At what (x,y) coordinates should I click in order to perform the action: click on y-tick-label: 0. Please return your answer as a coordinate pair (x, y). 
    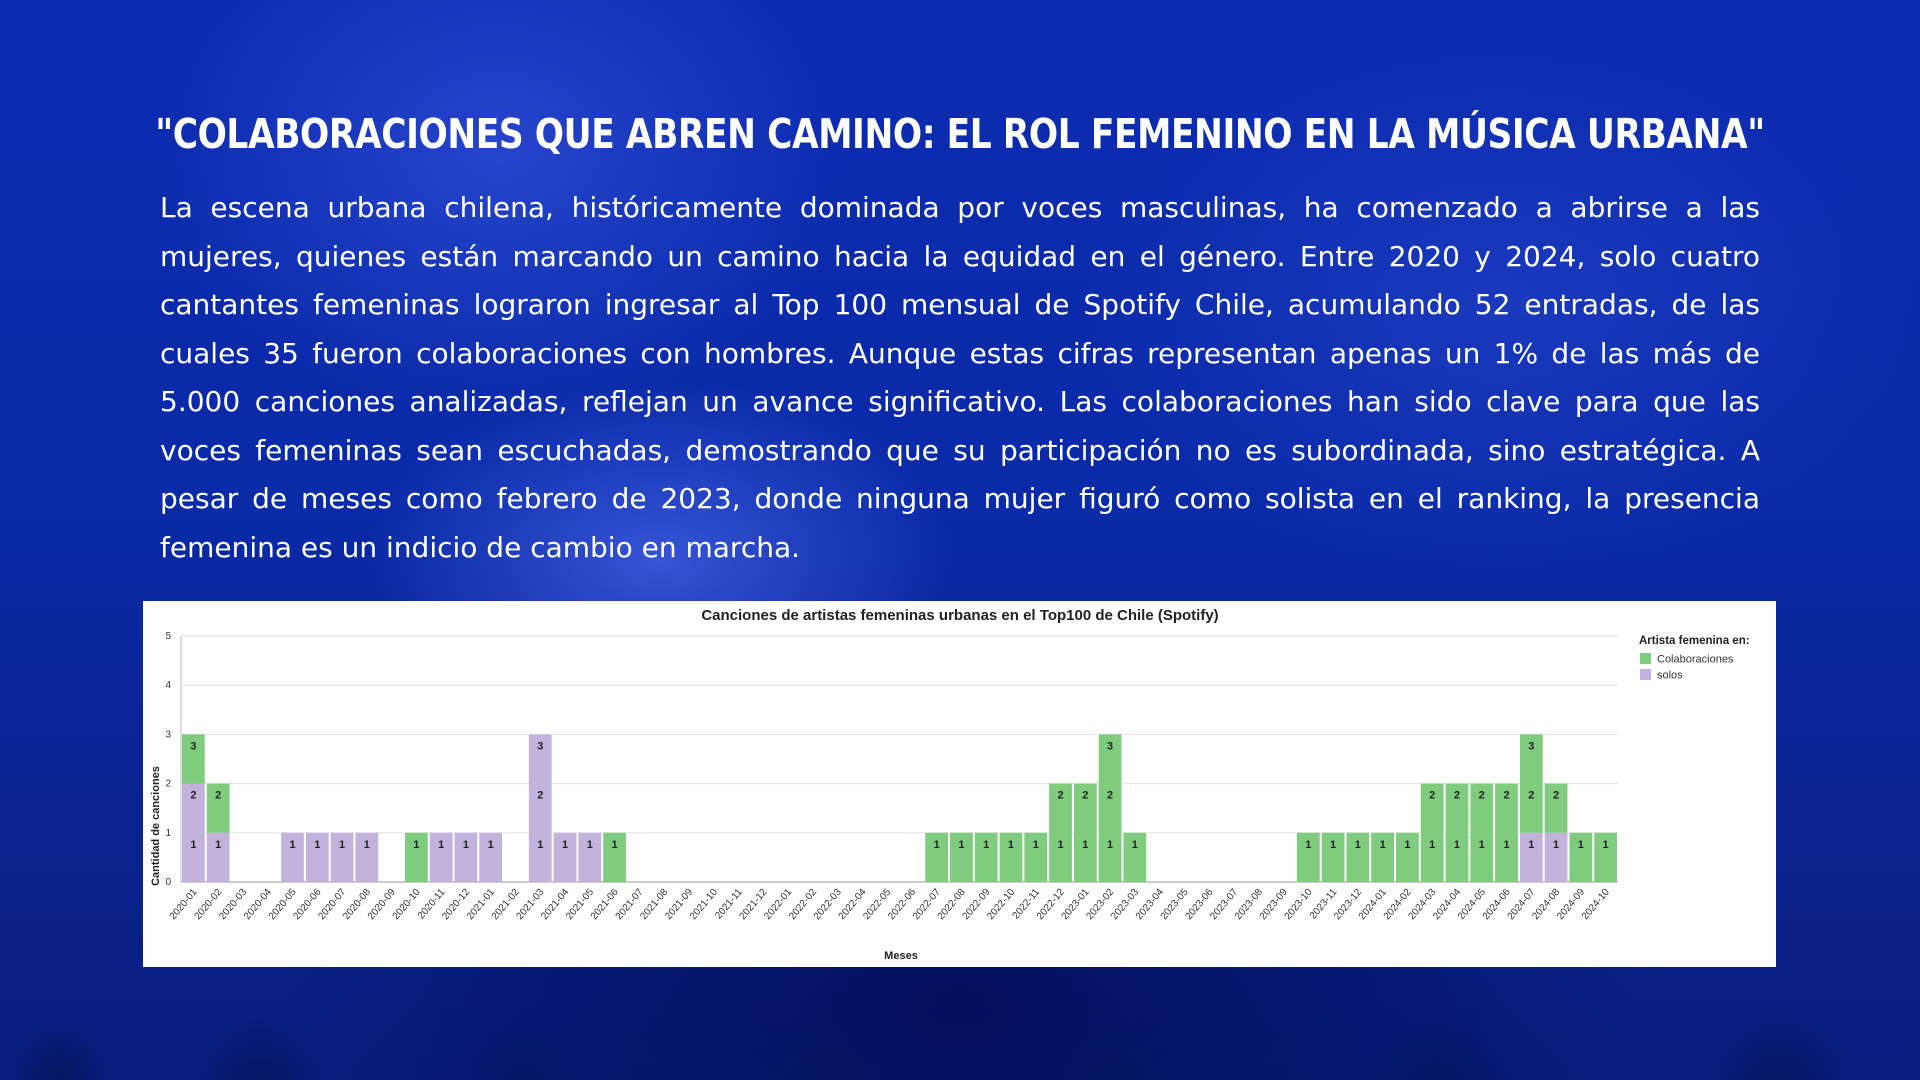
    Looking at the image, I should click on (168, 882).